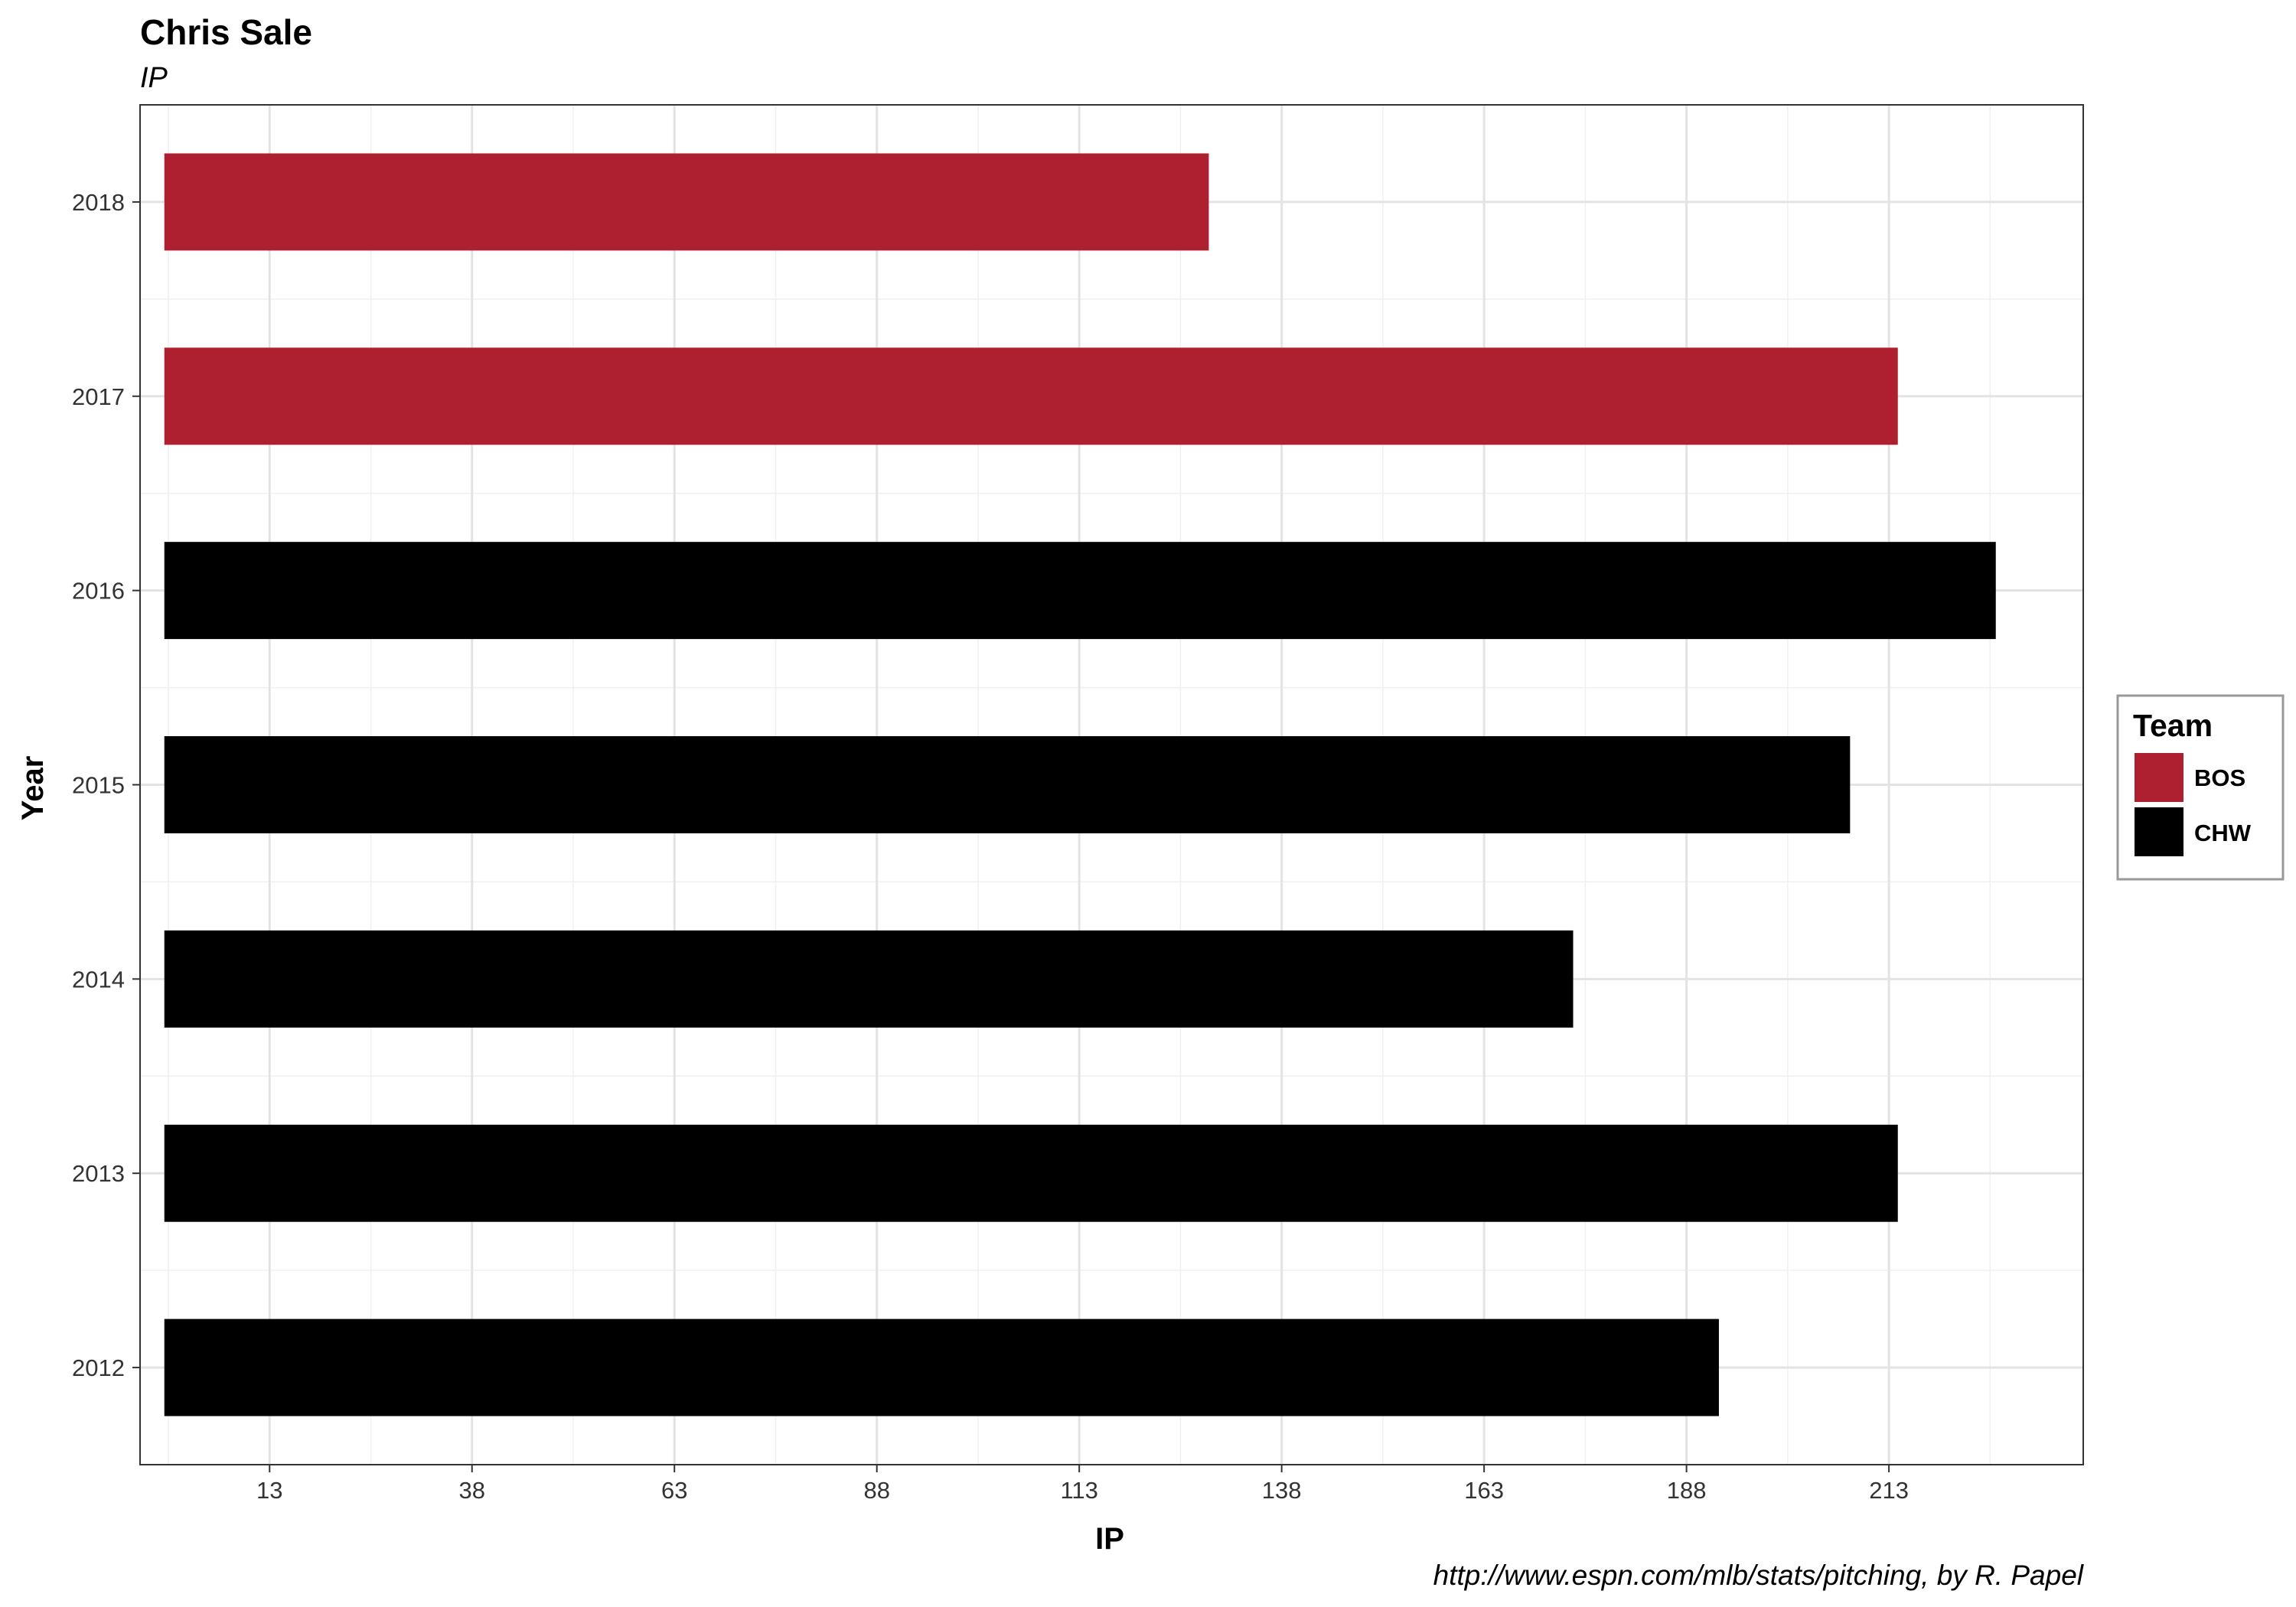 Image resolution: width=2296 pixels, height=1607 pixels. Describe the element at coordinates (869, 979) in the screenshot. I see `bar-2014` at that location.